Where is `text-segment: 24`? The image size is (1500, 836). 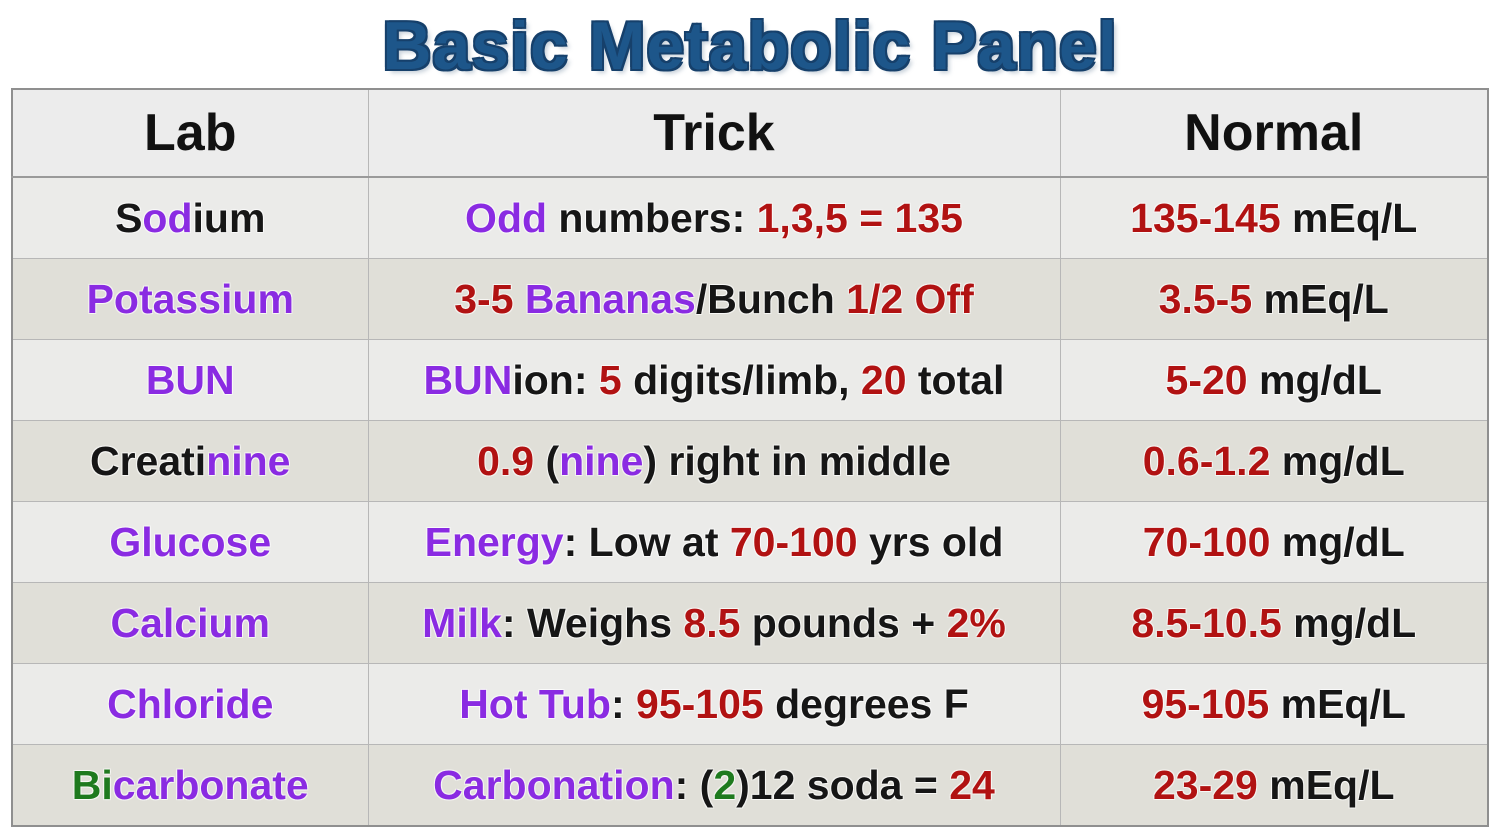 text-segment: 24 is located at coordinates (972, 784).